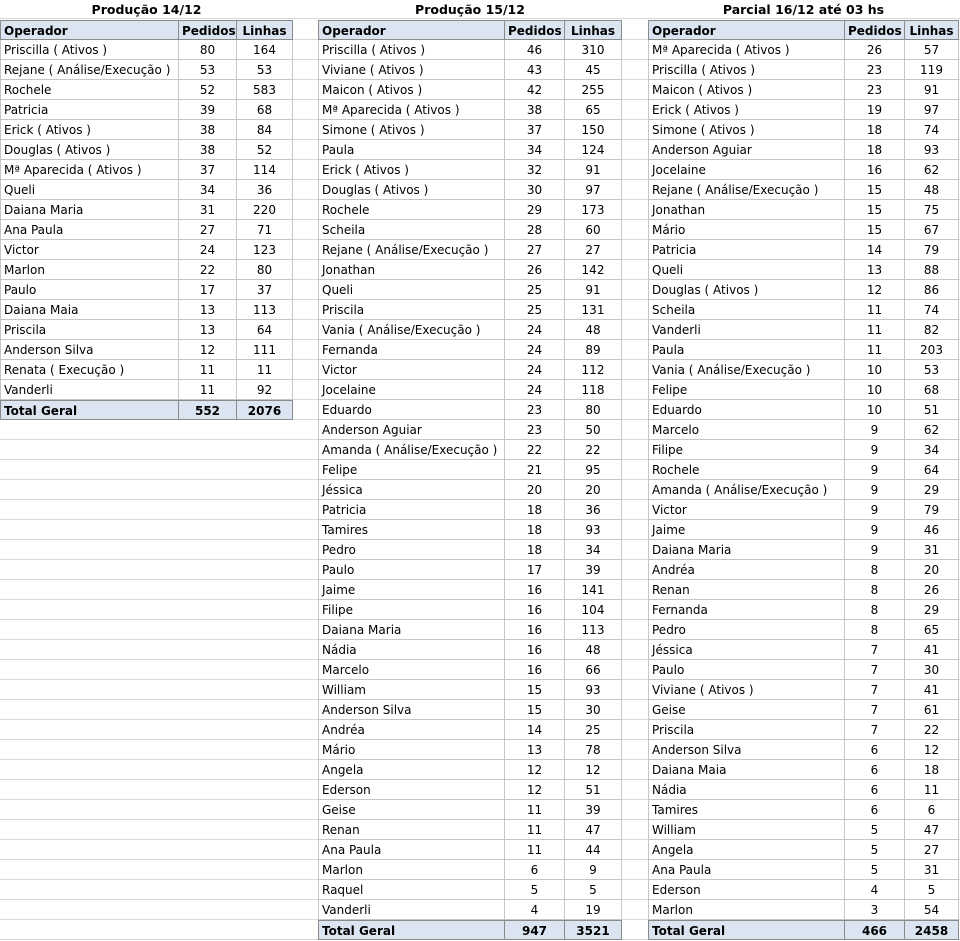  Describe the element at coordinates (593, 249) in the screenshot. I see `cell-linhas: 27` at that location.